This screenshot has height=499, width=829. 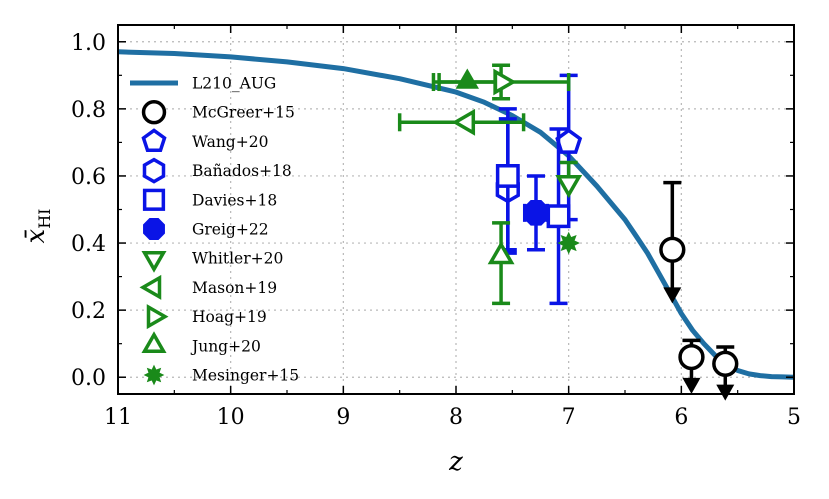 I want to click on marker-triangle-up-open, so click(x=501, y=253).